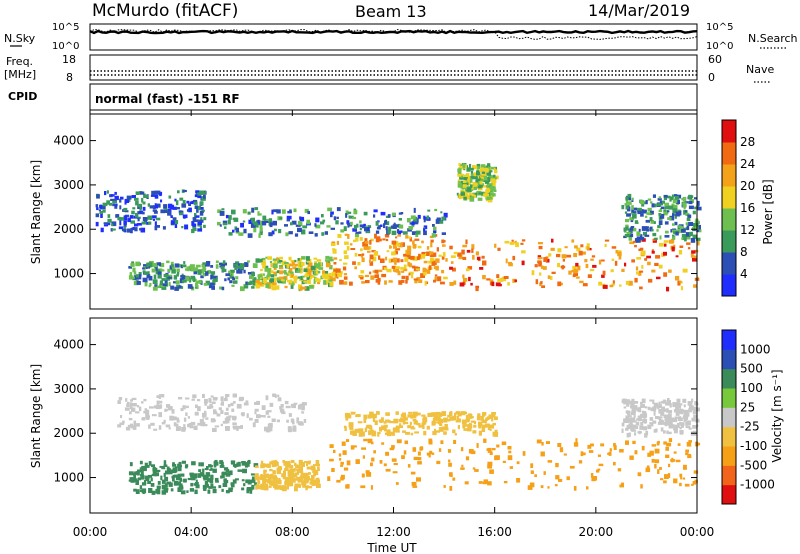 The height and width of the screenshot is (554, 800). Describe the element at coordinates (409, 444) in the screenshot. I see `velocity-panel` at that location.